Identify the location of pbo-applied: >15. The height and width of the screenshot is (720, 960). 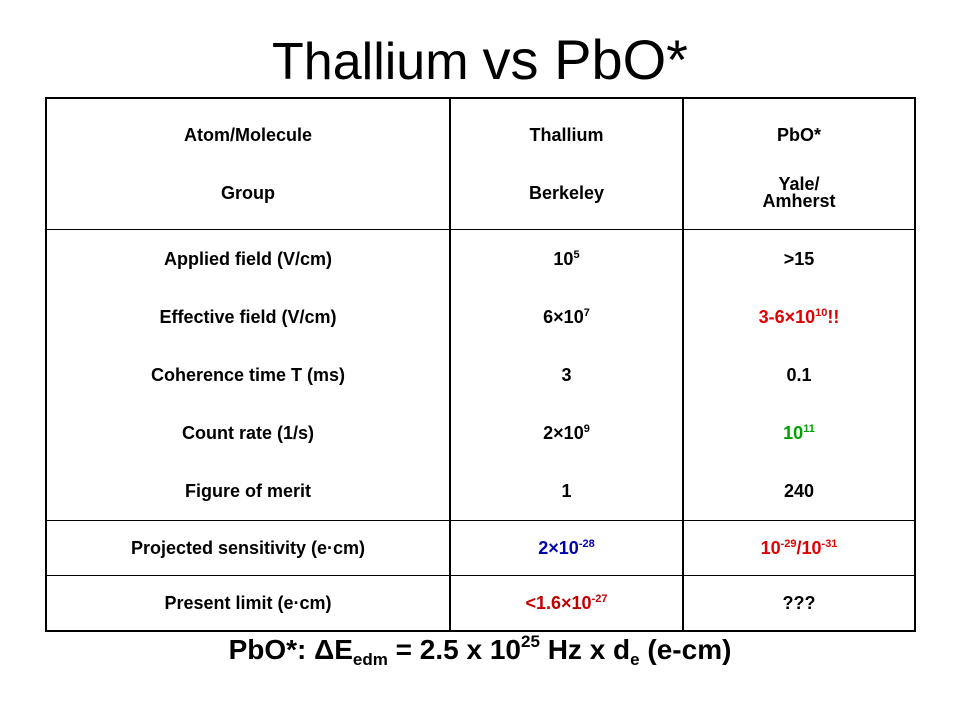
(799, 259).